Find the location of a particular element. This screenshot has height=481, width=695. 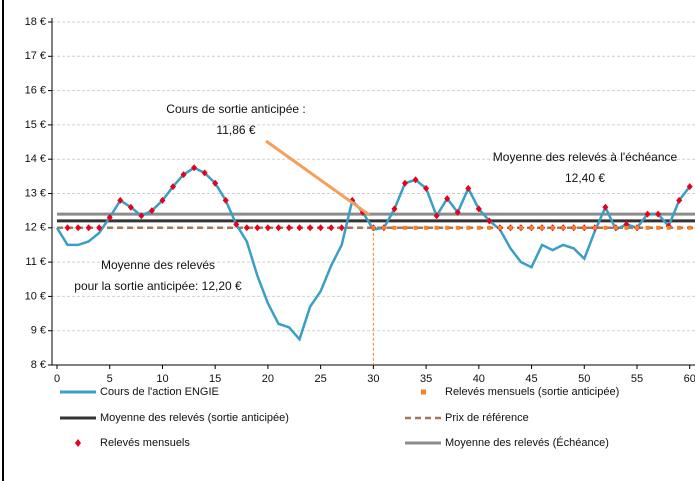

x-tick-label: 55 is located at coordinates (637, 379).